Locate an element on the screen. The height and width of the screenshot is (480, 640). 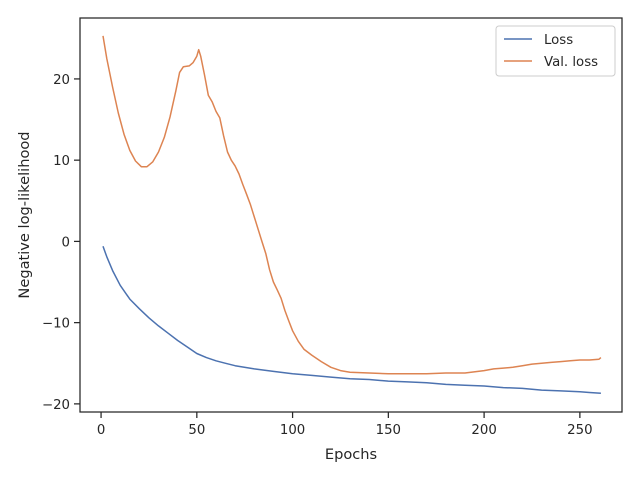
y-tick-label: −20 is located at coordinates (56, 405).